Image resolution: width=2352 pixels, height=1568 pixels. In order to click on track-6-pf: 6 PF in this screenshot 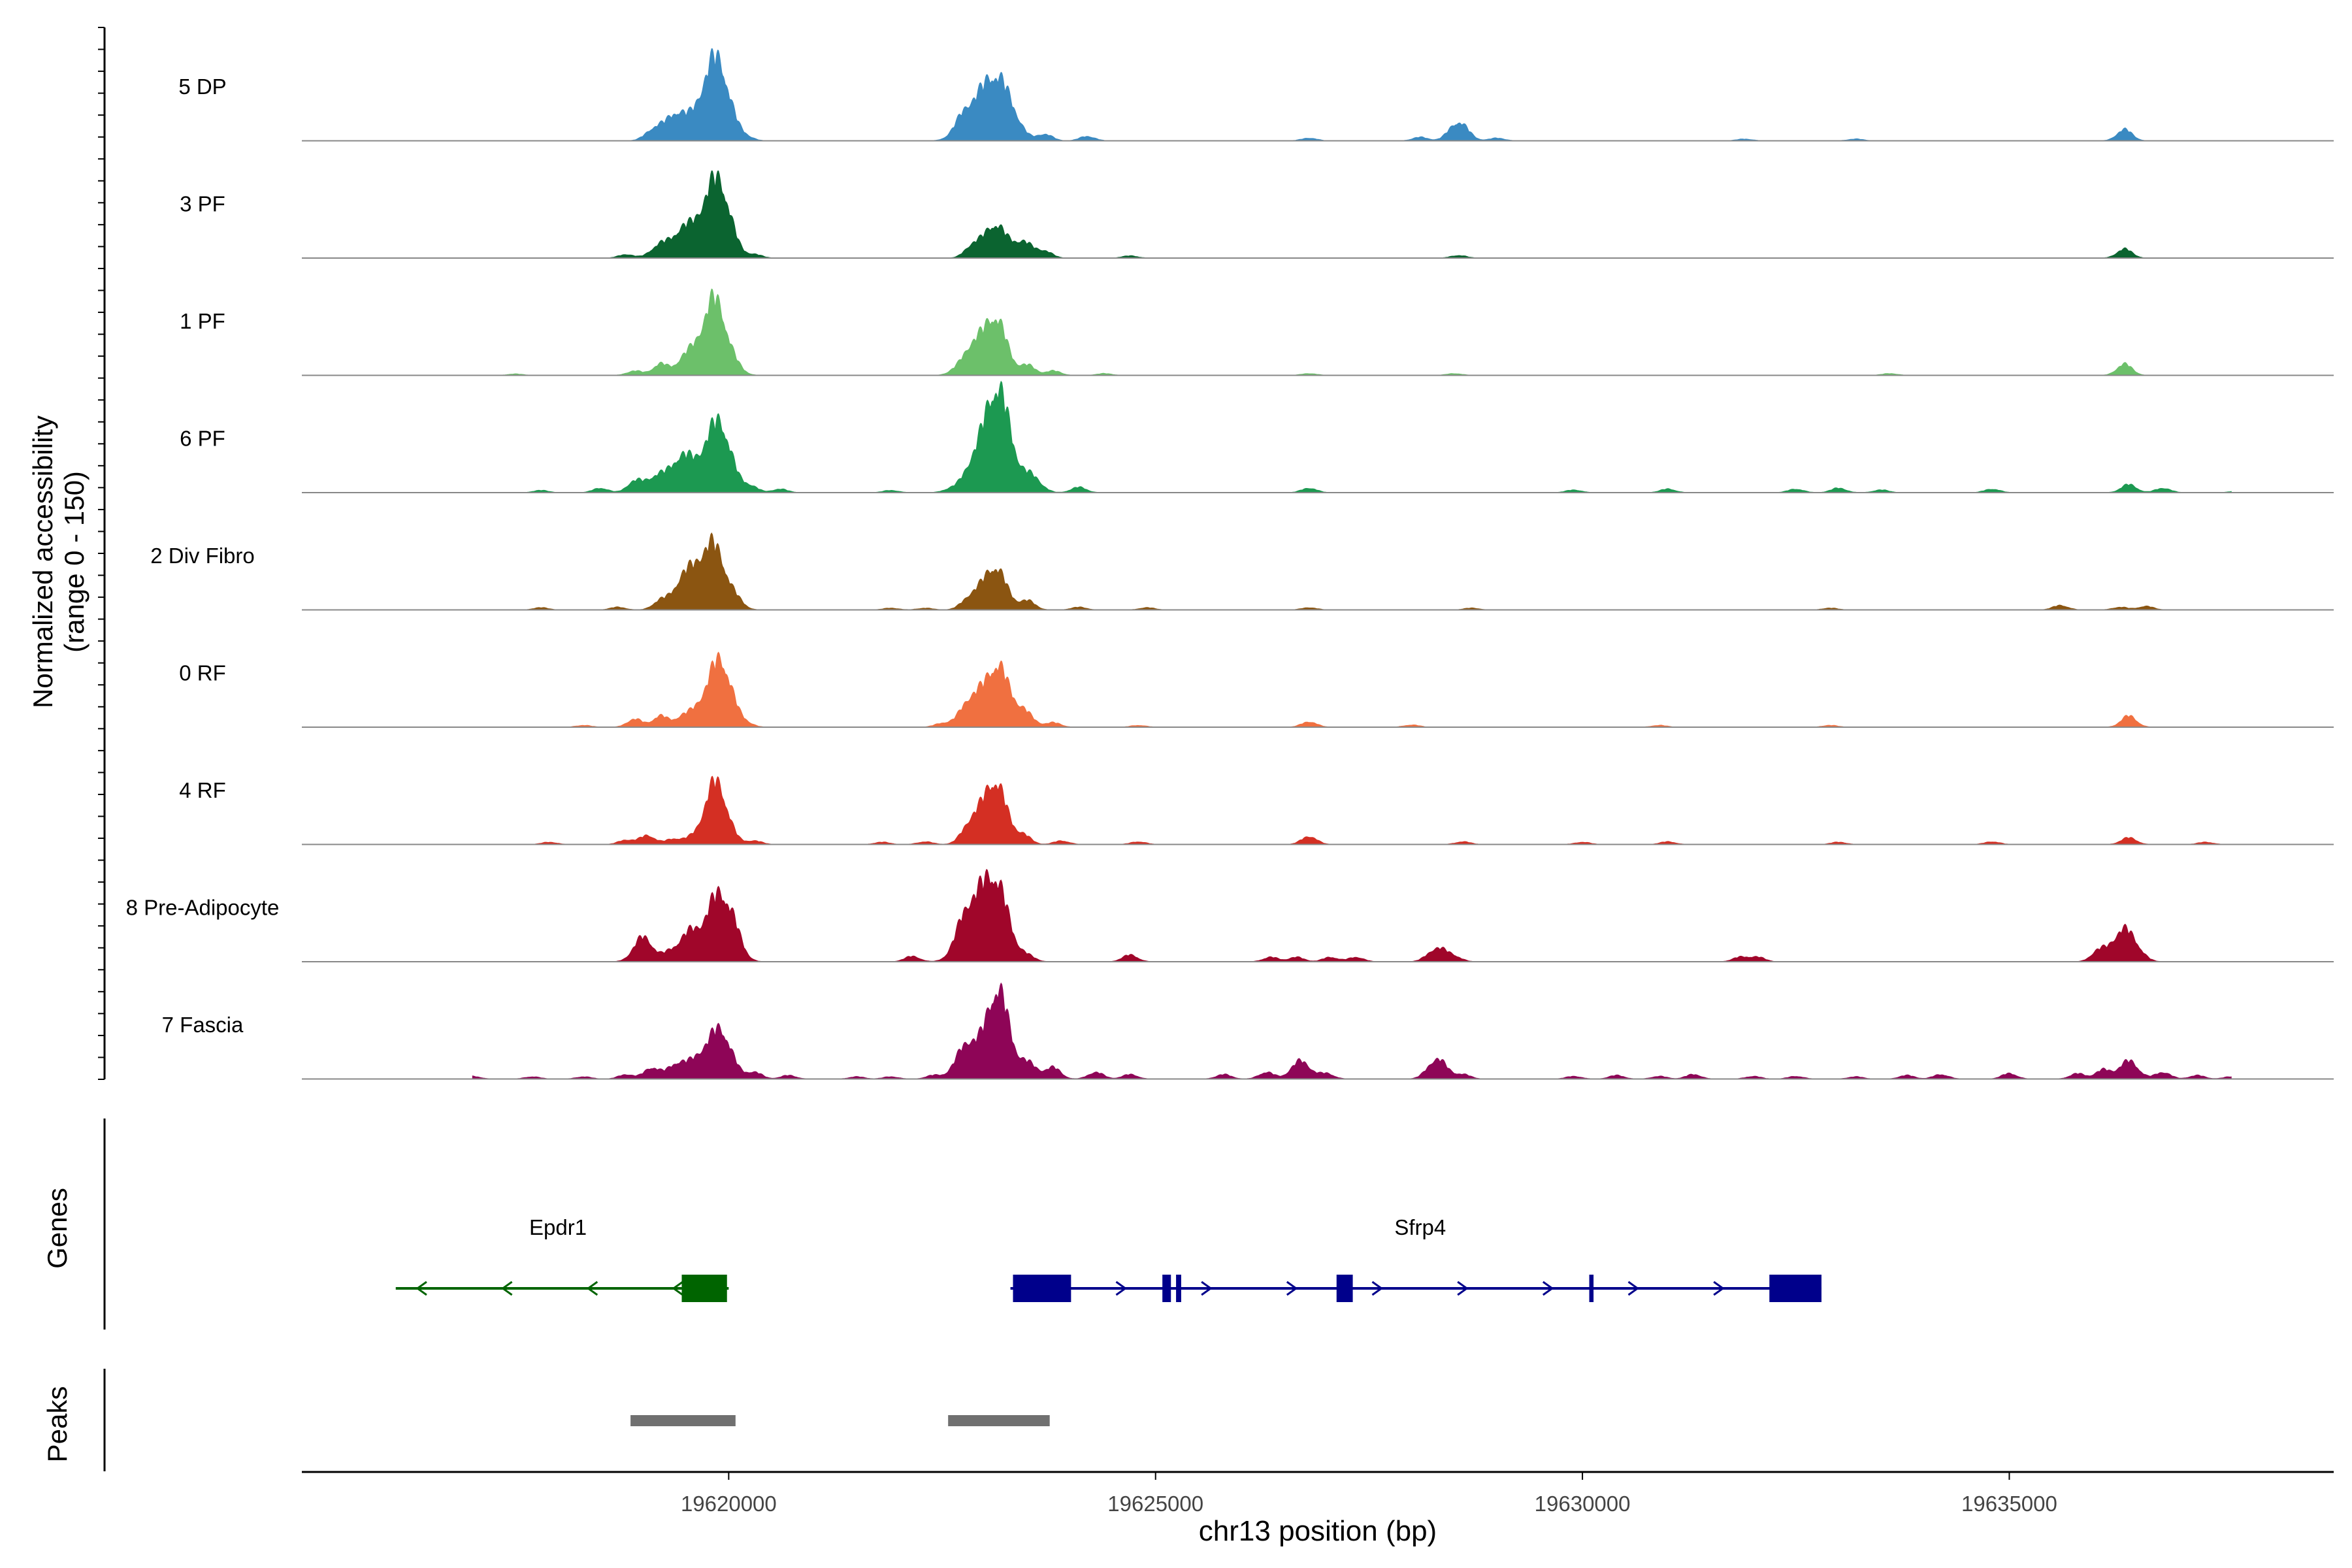, I will do `click(1257, 436)`.